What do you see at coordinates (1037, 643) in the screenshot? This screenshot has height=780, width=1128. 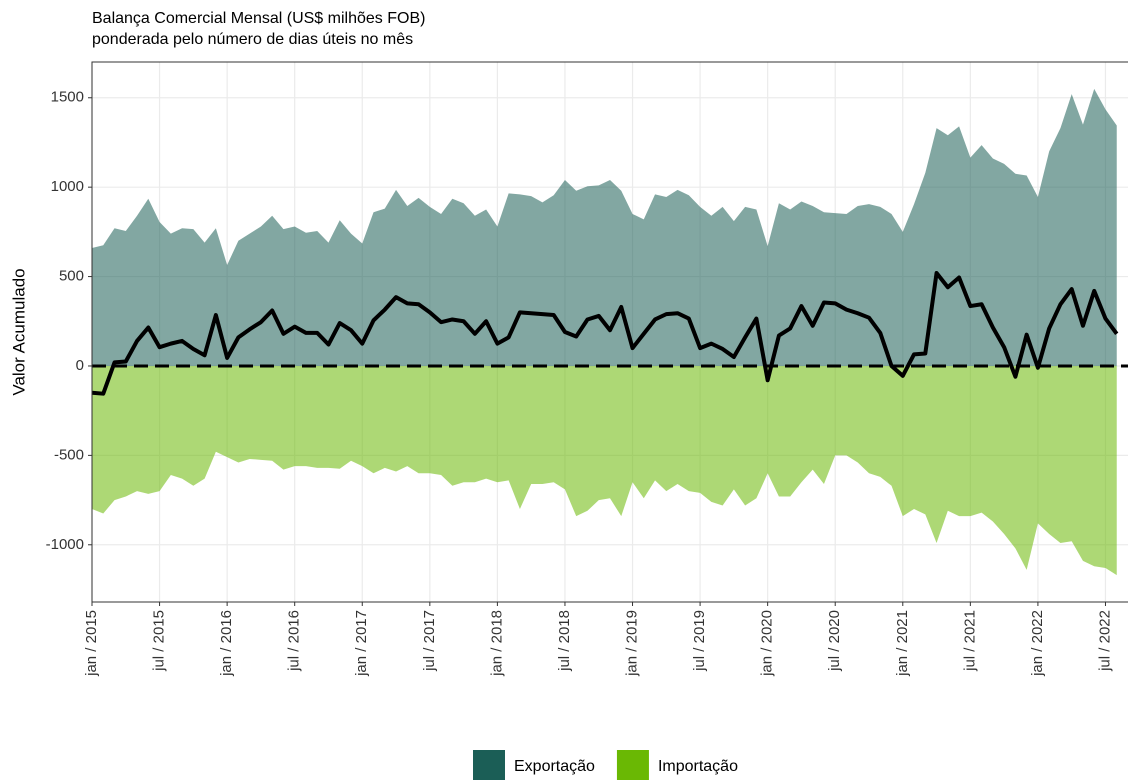 I see `x-tick-label: jan / 2022` at bounding box center [1037, 643].